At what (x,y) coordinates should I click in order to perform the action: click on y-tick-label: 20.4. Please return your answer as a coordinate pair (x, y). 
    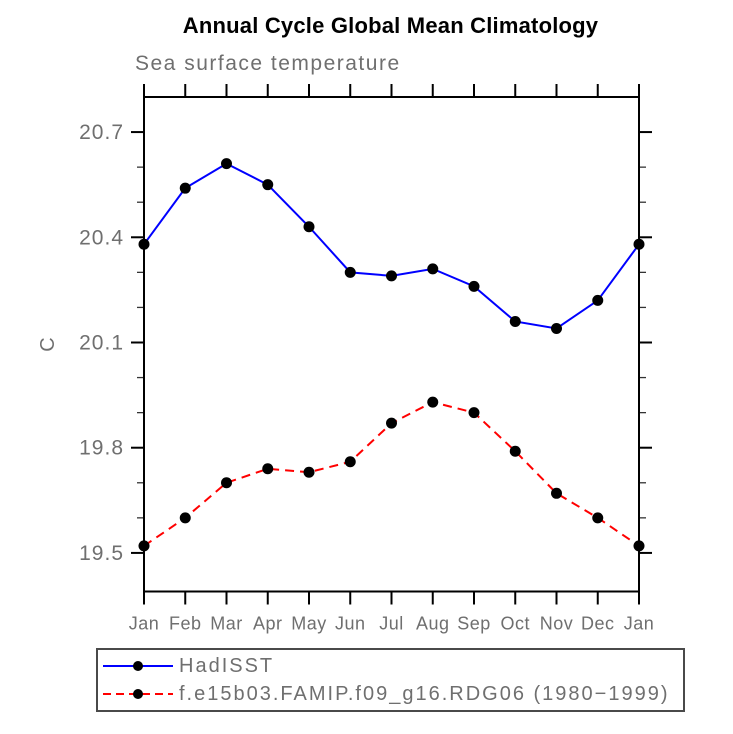
    Looking at the image, I should click on (101, 237).